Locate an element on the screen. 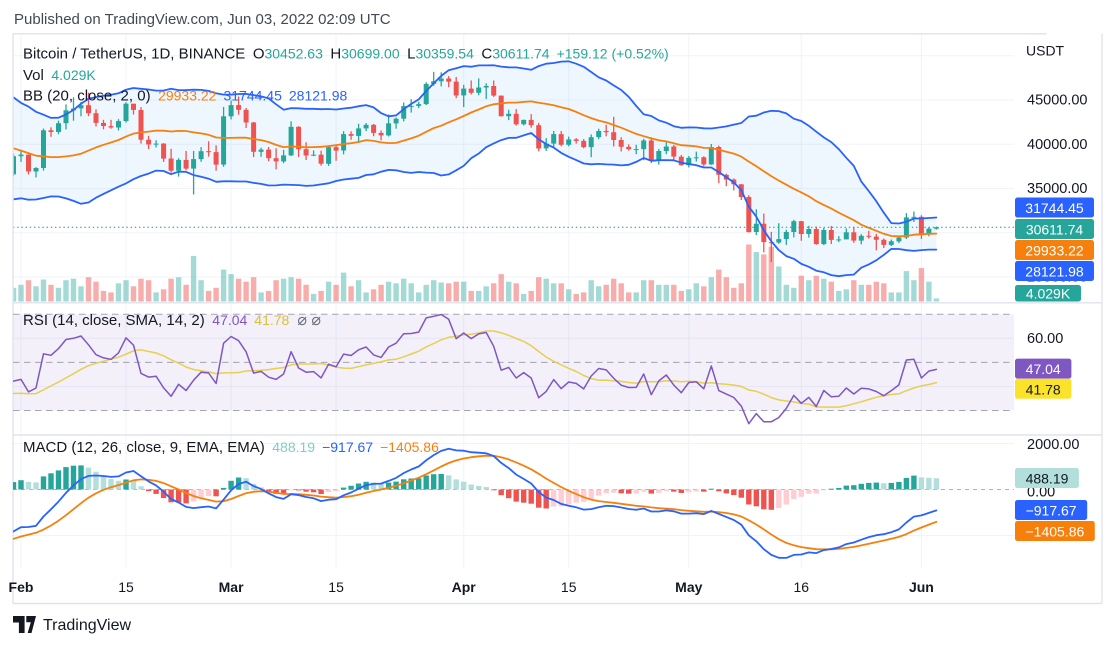  svg-text: Apr is located at coordinates (464, 587).